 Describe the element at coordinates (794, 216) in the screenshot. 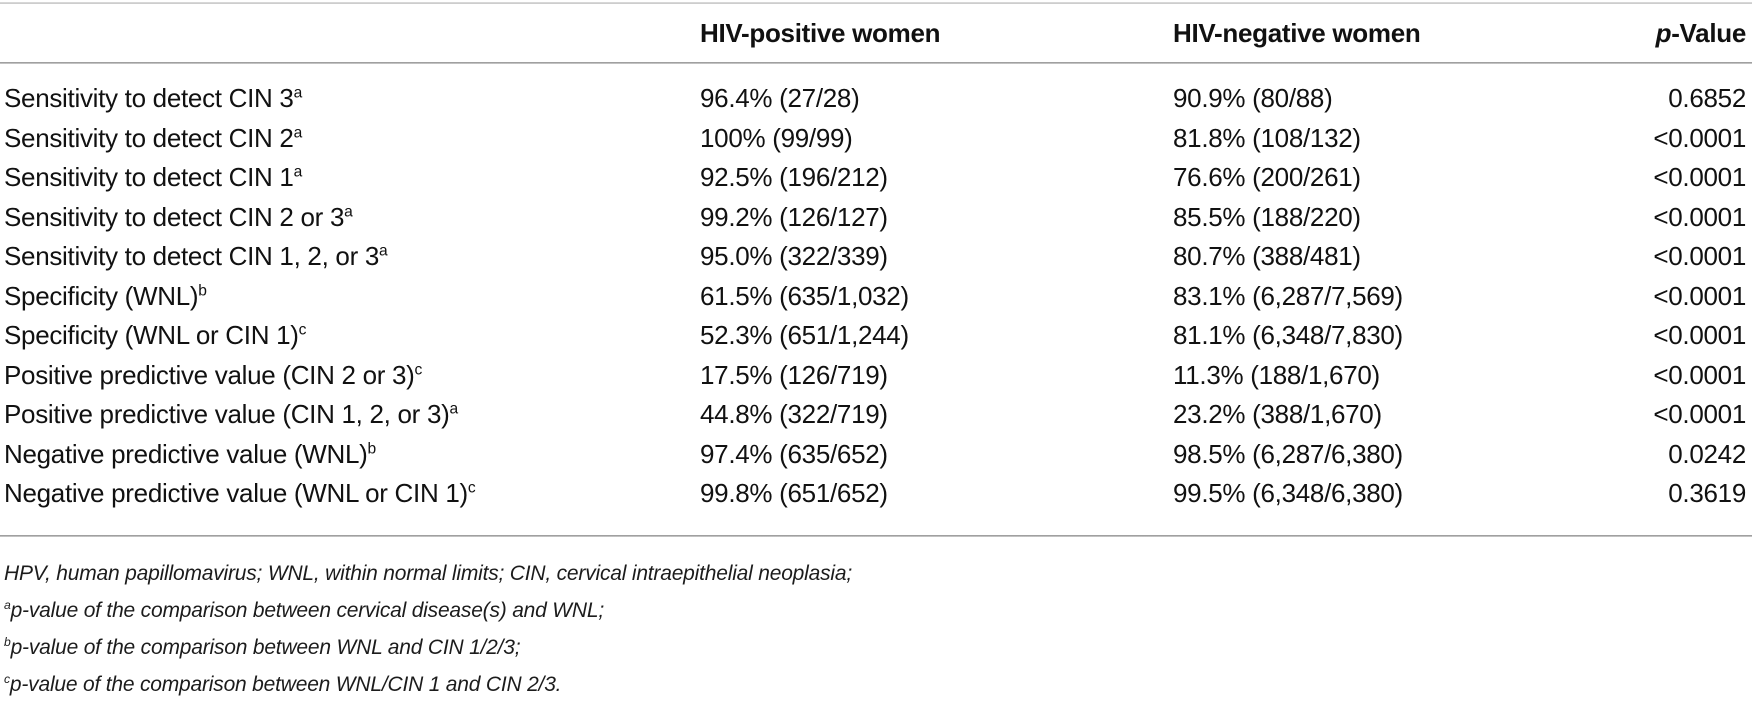

I see `cell-hiv-positive: 99.2% (126/127)` at that location.